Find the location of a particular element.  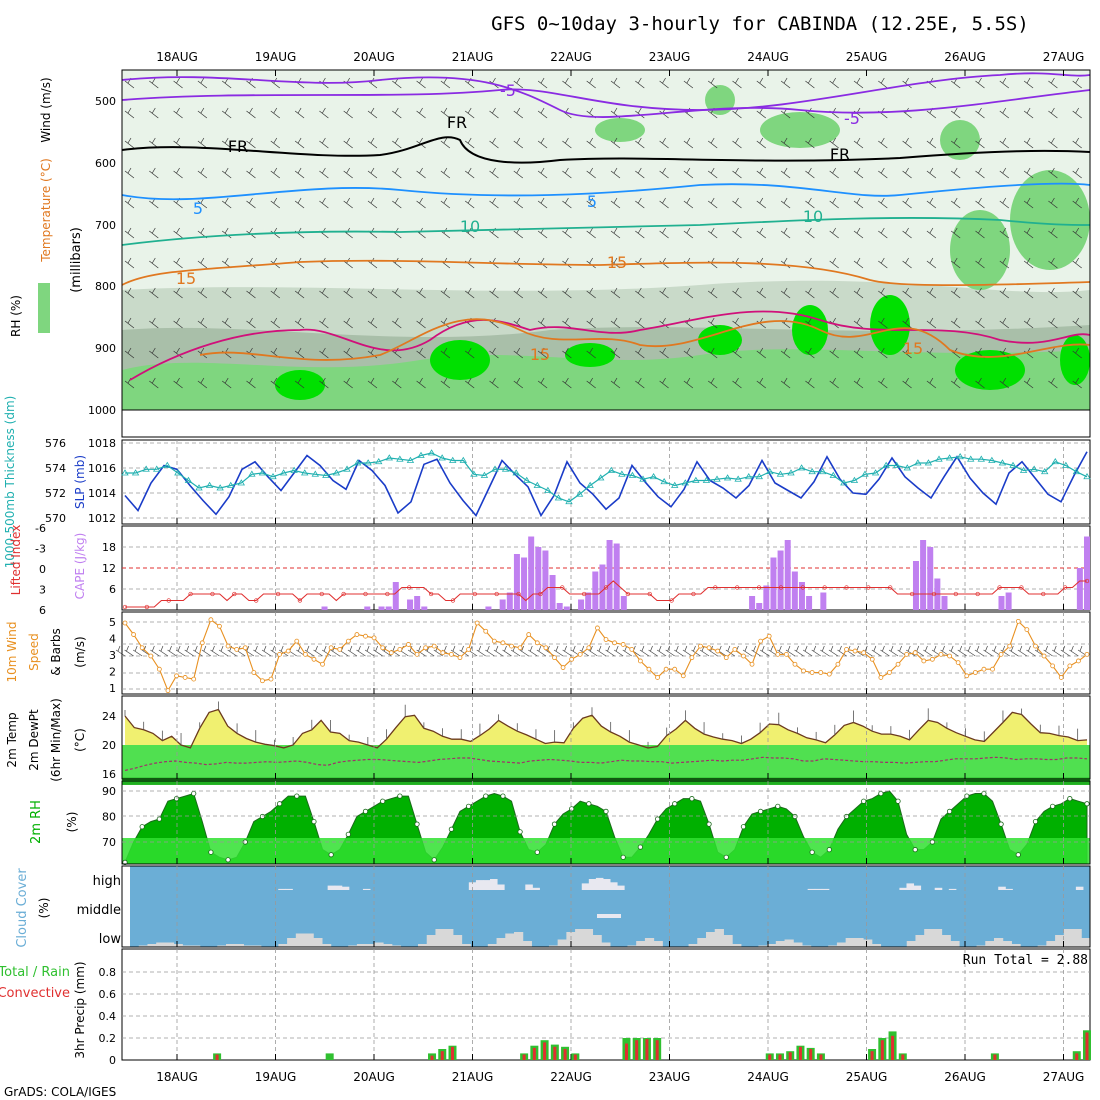

thickness-axis-label: 1000-500mb Thickness (dm) is located at coordinates (10, 482).